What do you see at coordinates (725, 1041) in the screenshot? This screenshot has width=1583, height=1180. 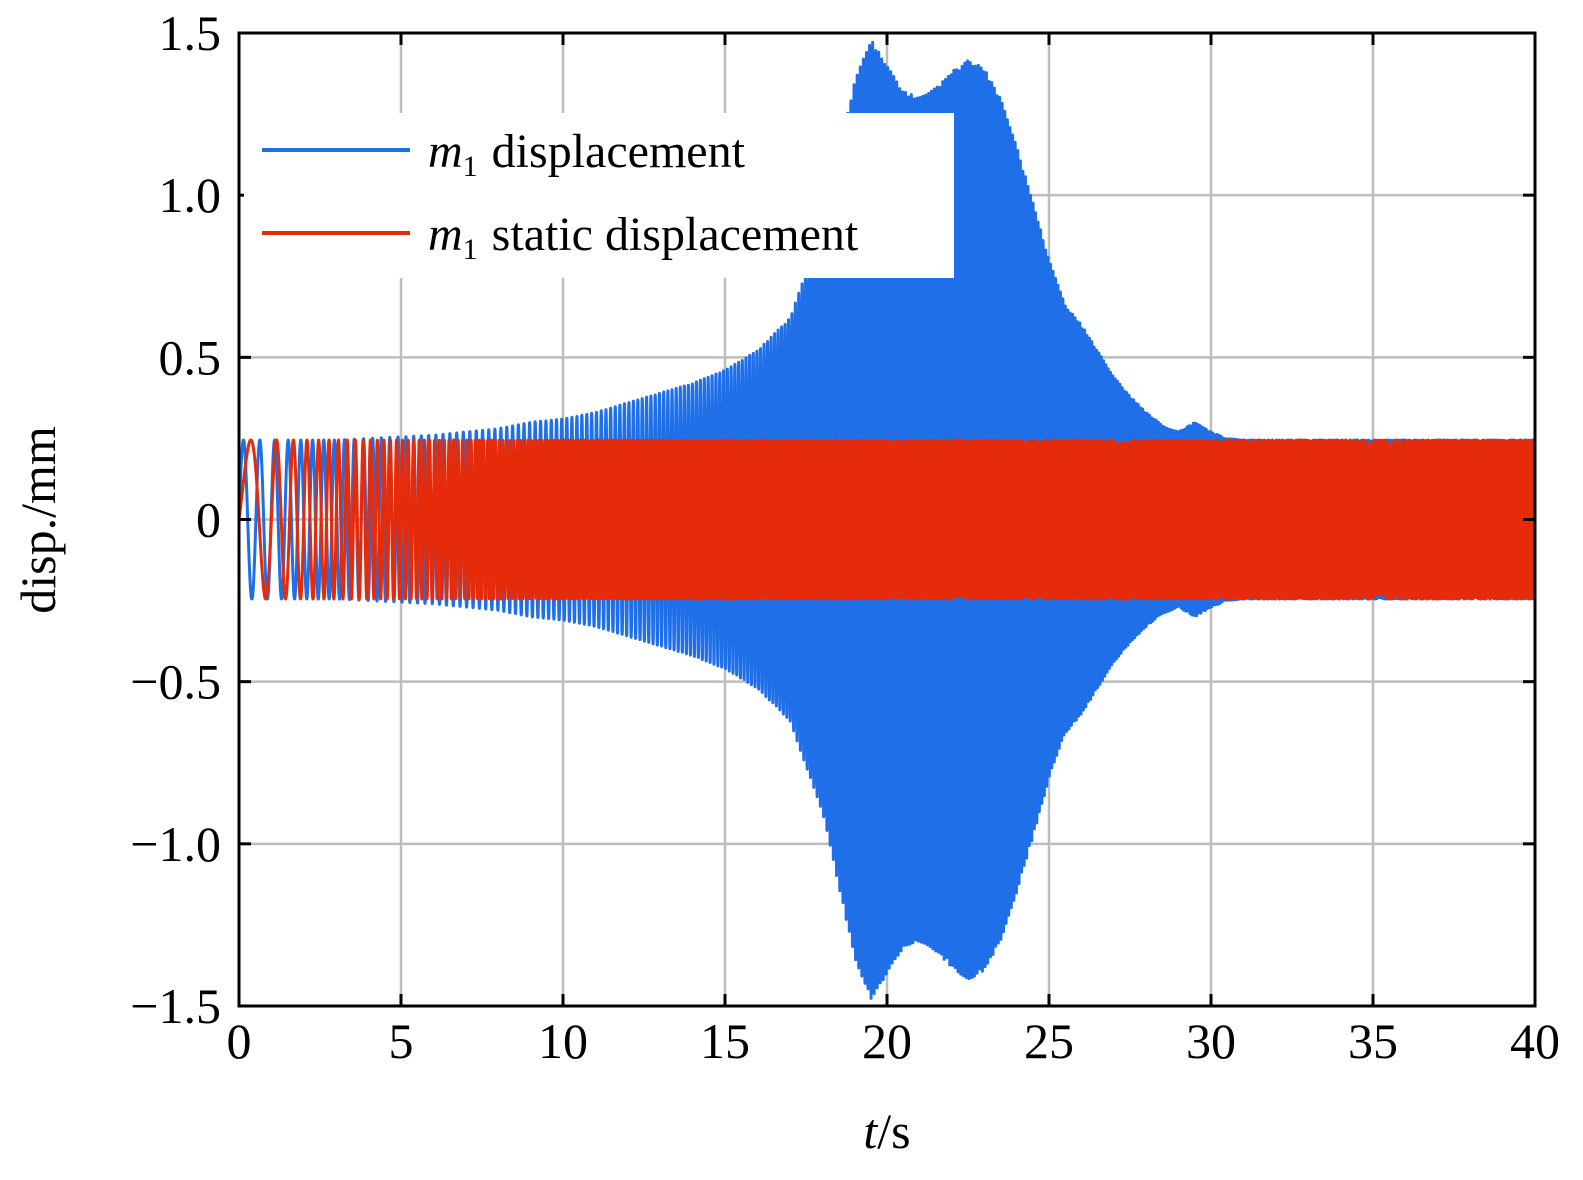 I see `x-tick-label: 15` at bounding box center [725, 1041].